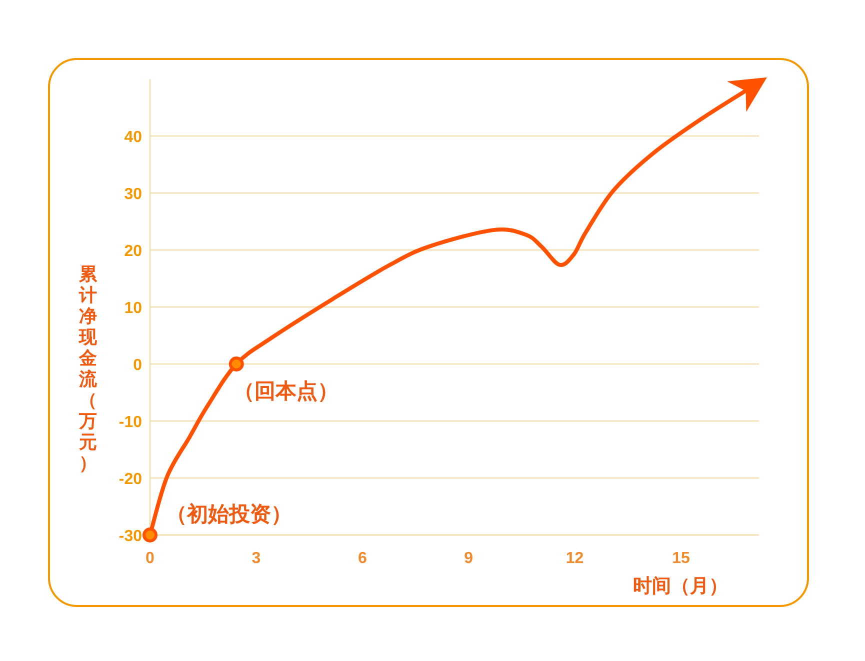  I want to click on y-tick-label: 30, so click(133, 194).